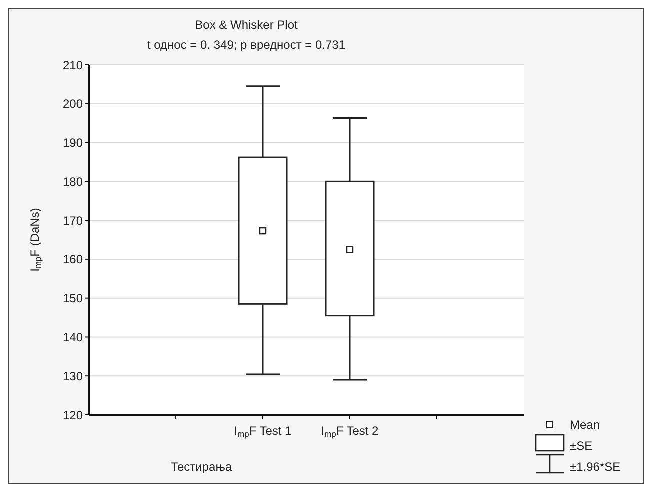 The width and height of the screenshot is (652, 492). Describe the element at coordinates (73, 143) in the screenshot. I see `y-tick-label: 190` at that location.